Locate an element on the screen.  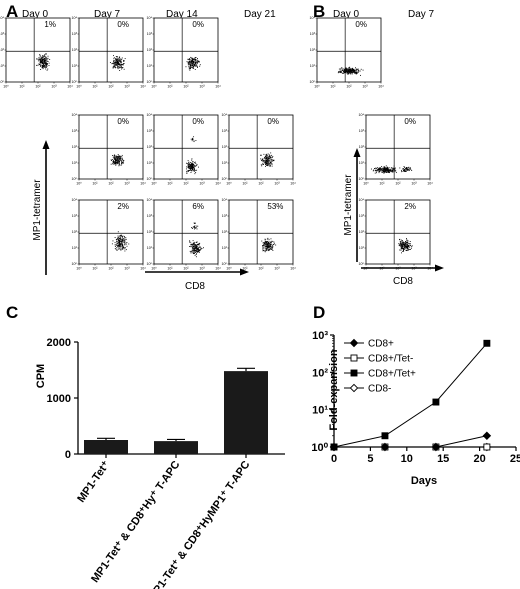
flow-y-tick-label: 10⁰ is located at coordinates (75, 82).